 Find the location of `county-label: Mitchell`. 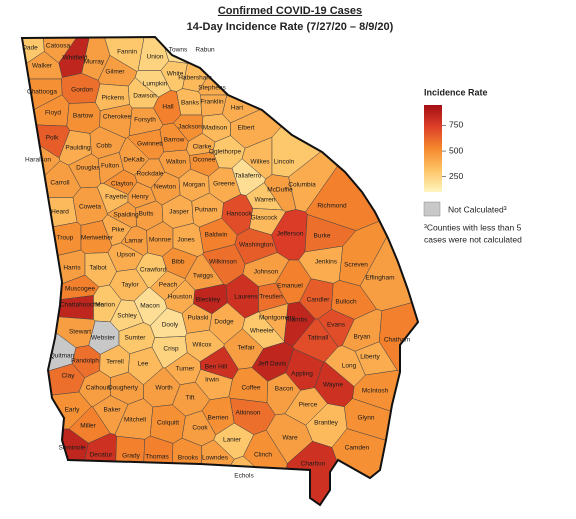

county-label: Mitchell is located at coordinates (135, 420).